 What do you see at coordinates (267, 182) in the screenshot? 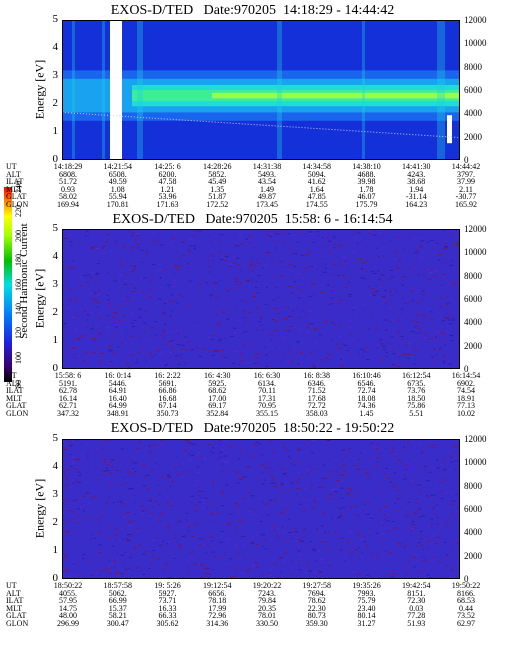
I see `table-cell: 43.54` at bounding box center [267, 182].